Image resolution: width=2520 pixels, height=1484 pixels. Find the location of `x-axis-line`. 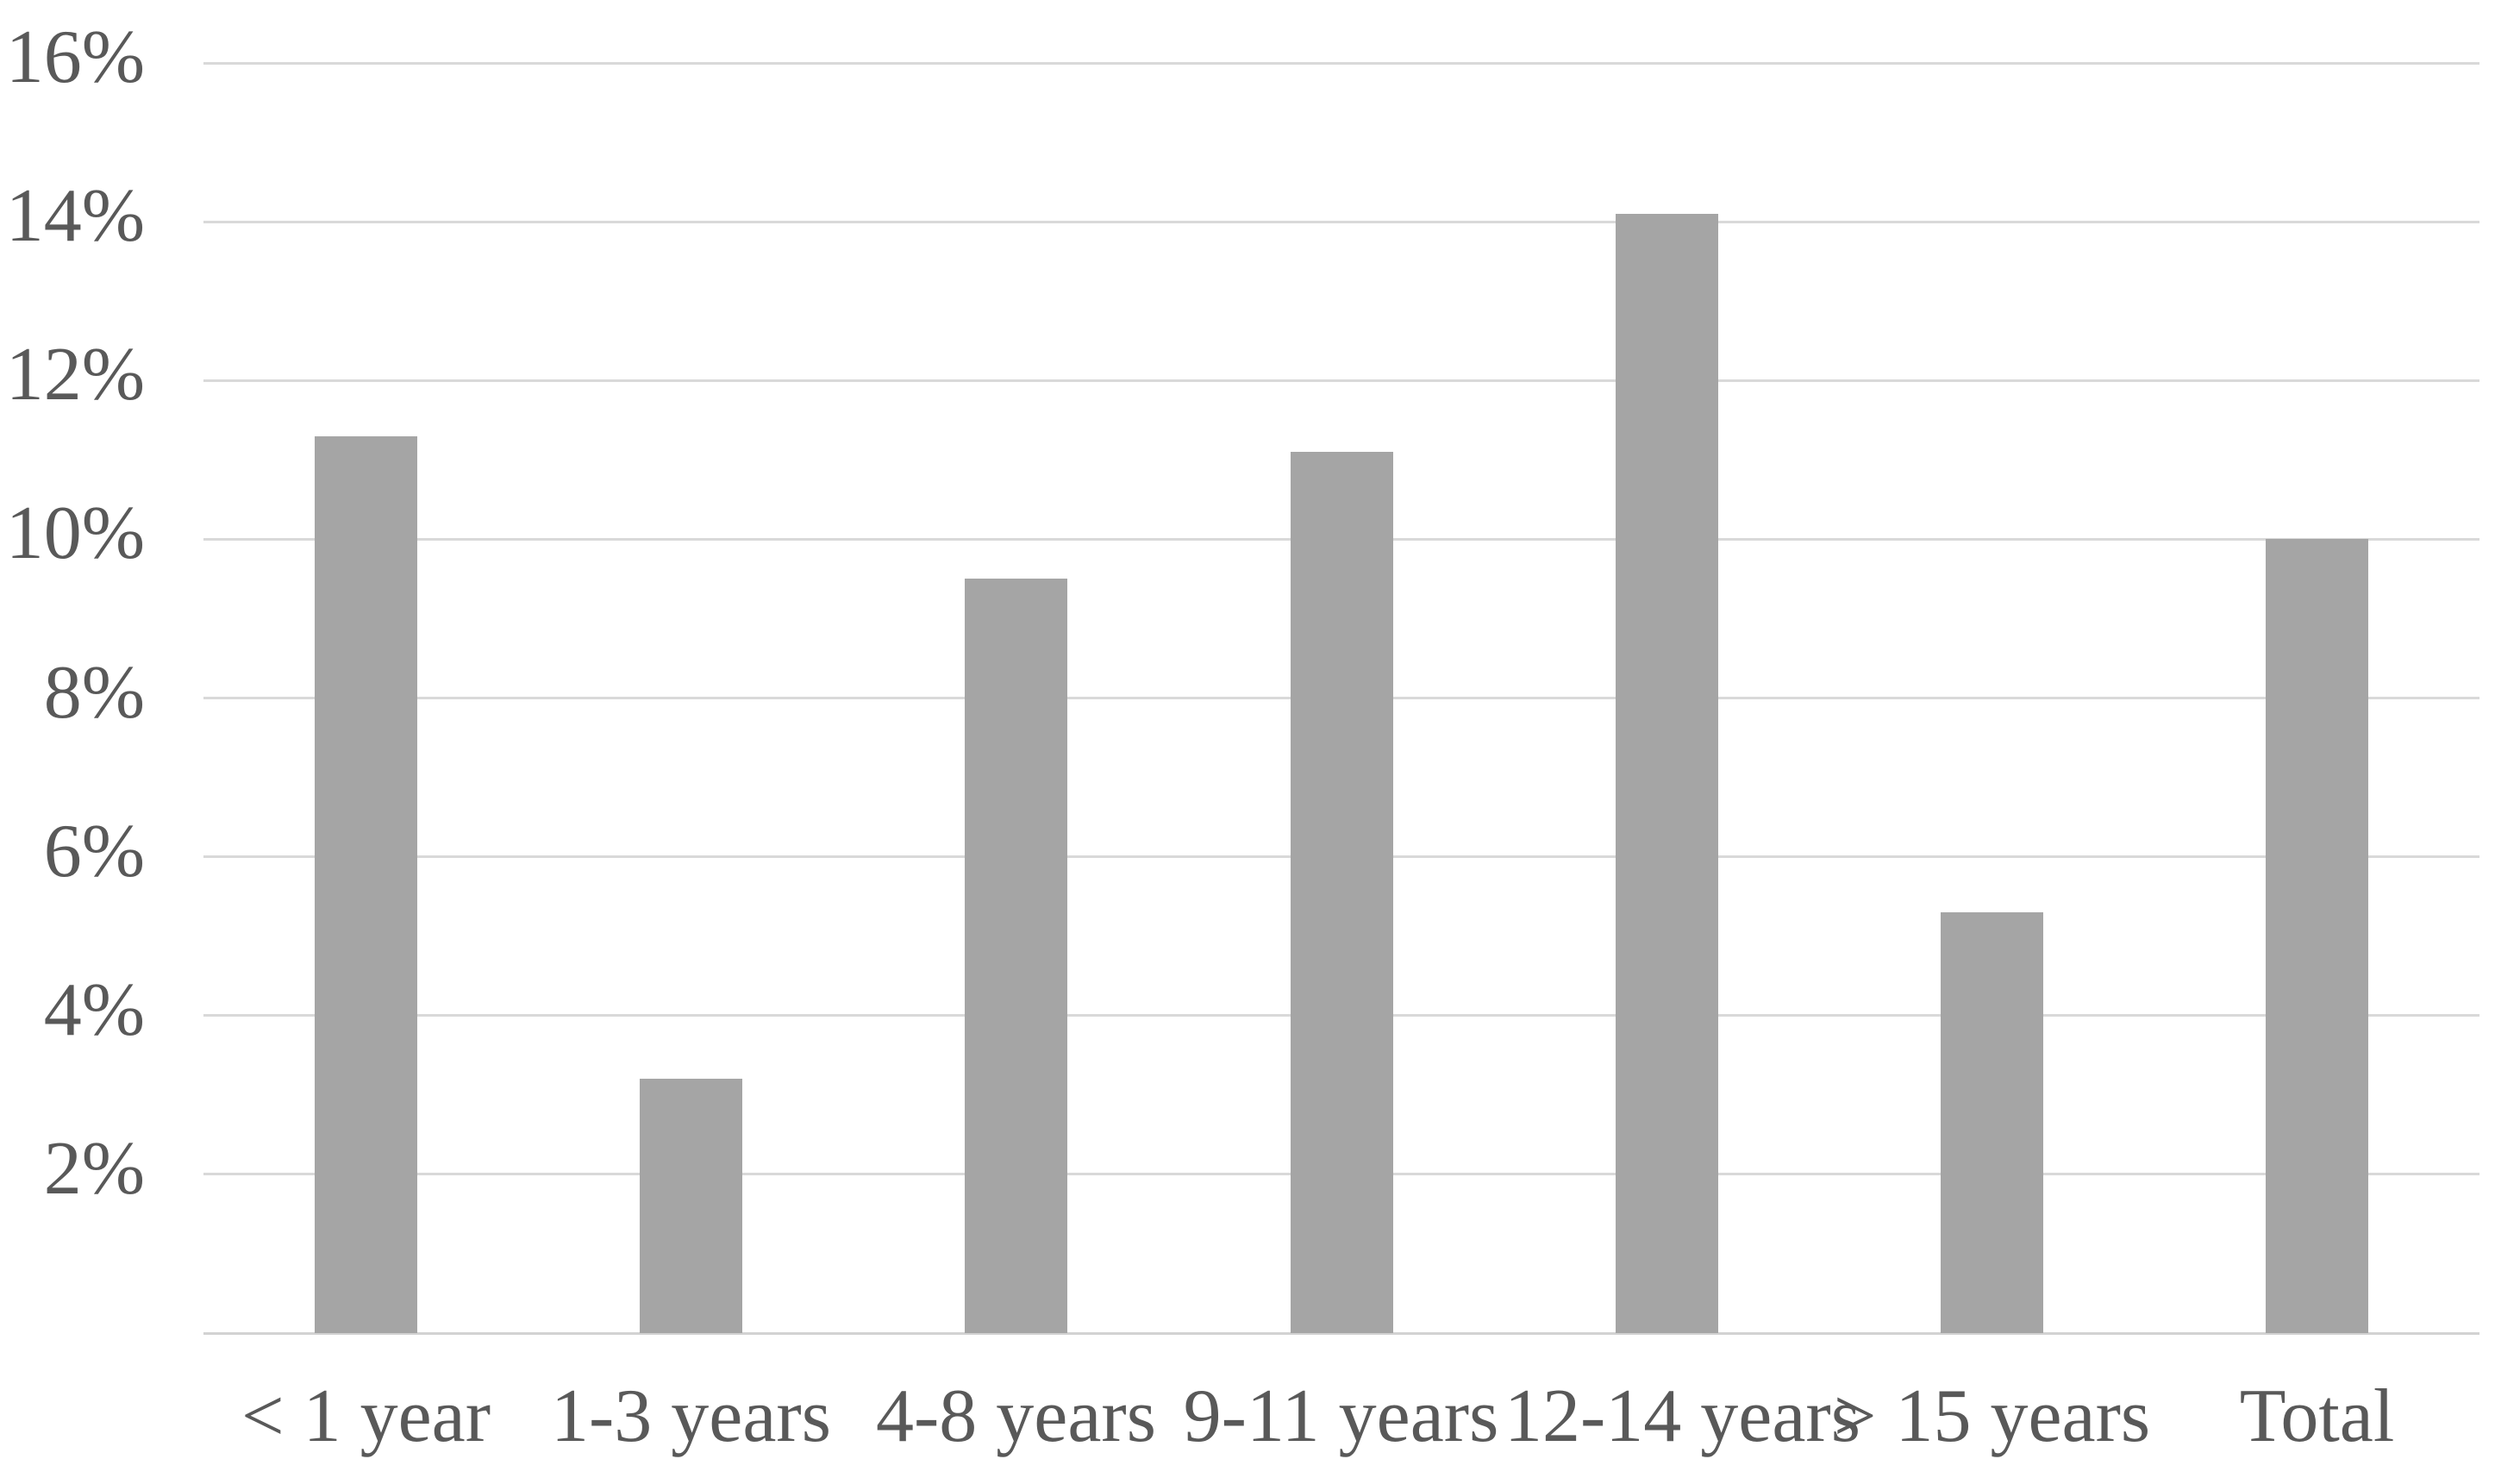

x-axis-line is located at coordinates (1341, 1333).